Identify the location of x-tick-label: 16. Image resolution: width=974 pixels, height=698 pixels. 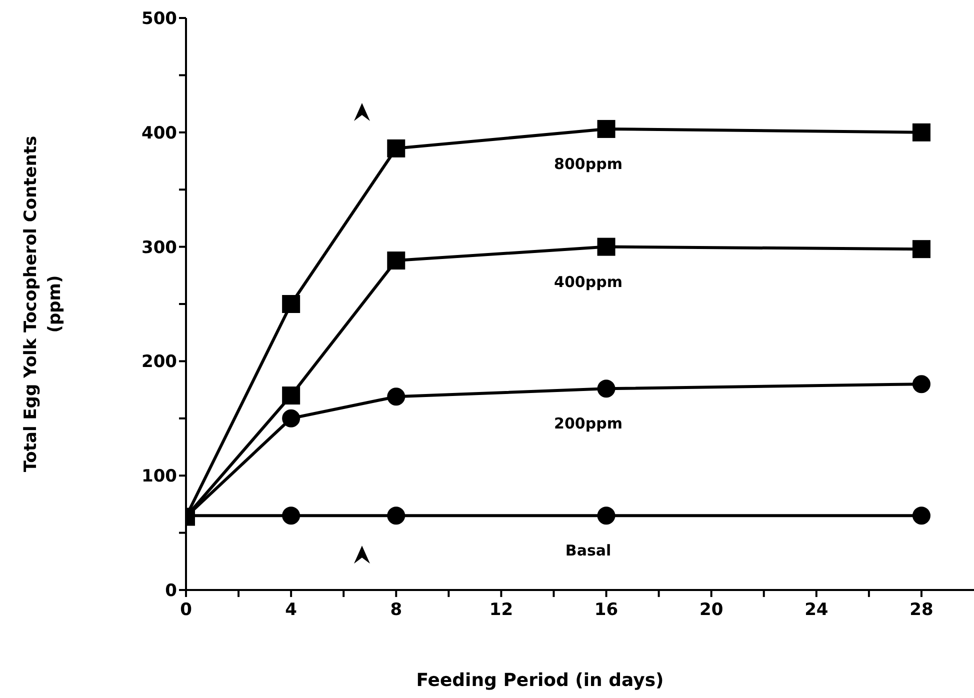
(606, 610).